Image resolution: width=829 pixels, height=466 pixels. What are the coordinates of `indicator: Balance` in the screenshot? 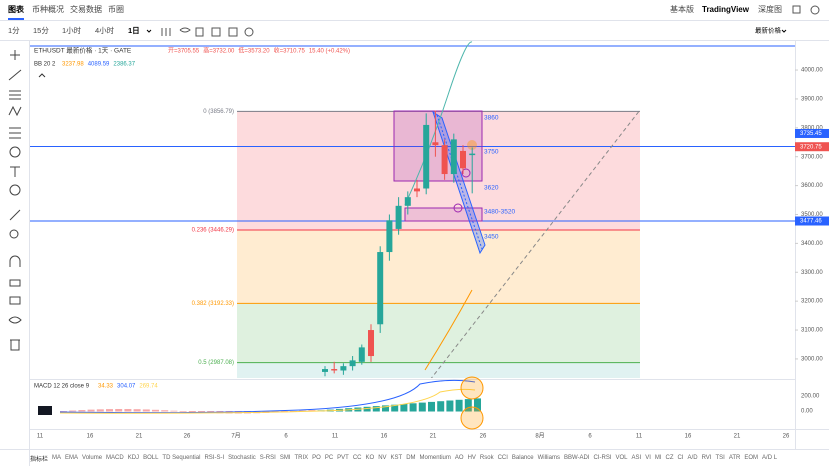 It's located at (522, 458).